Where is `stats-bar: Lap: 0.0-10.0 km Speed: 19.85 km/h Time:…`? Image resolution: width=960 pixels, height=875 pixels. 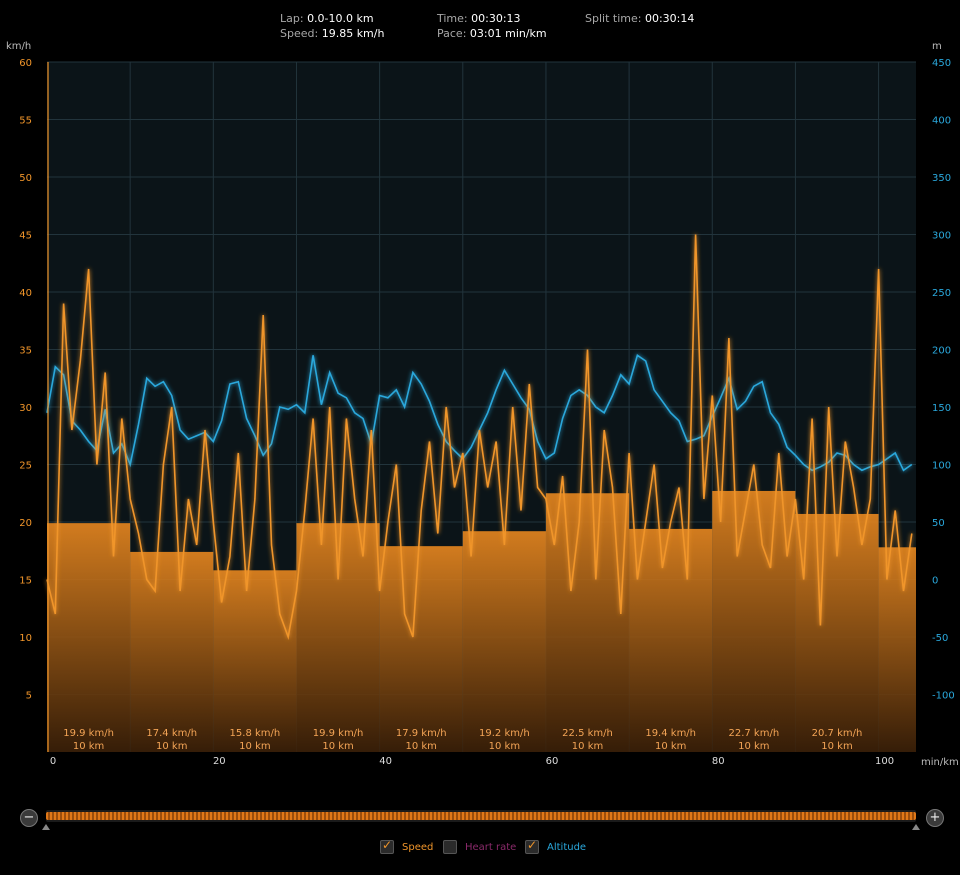 stats-bar: Lap: 0.0-10.0 km Speed: 19.85 km/h Time:… is located at coordinates (480, 28).